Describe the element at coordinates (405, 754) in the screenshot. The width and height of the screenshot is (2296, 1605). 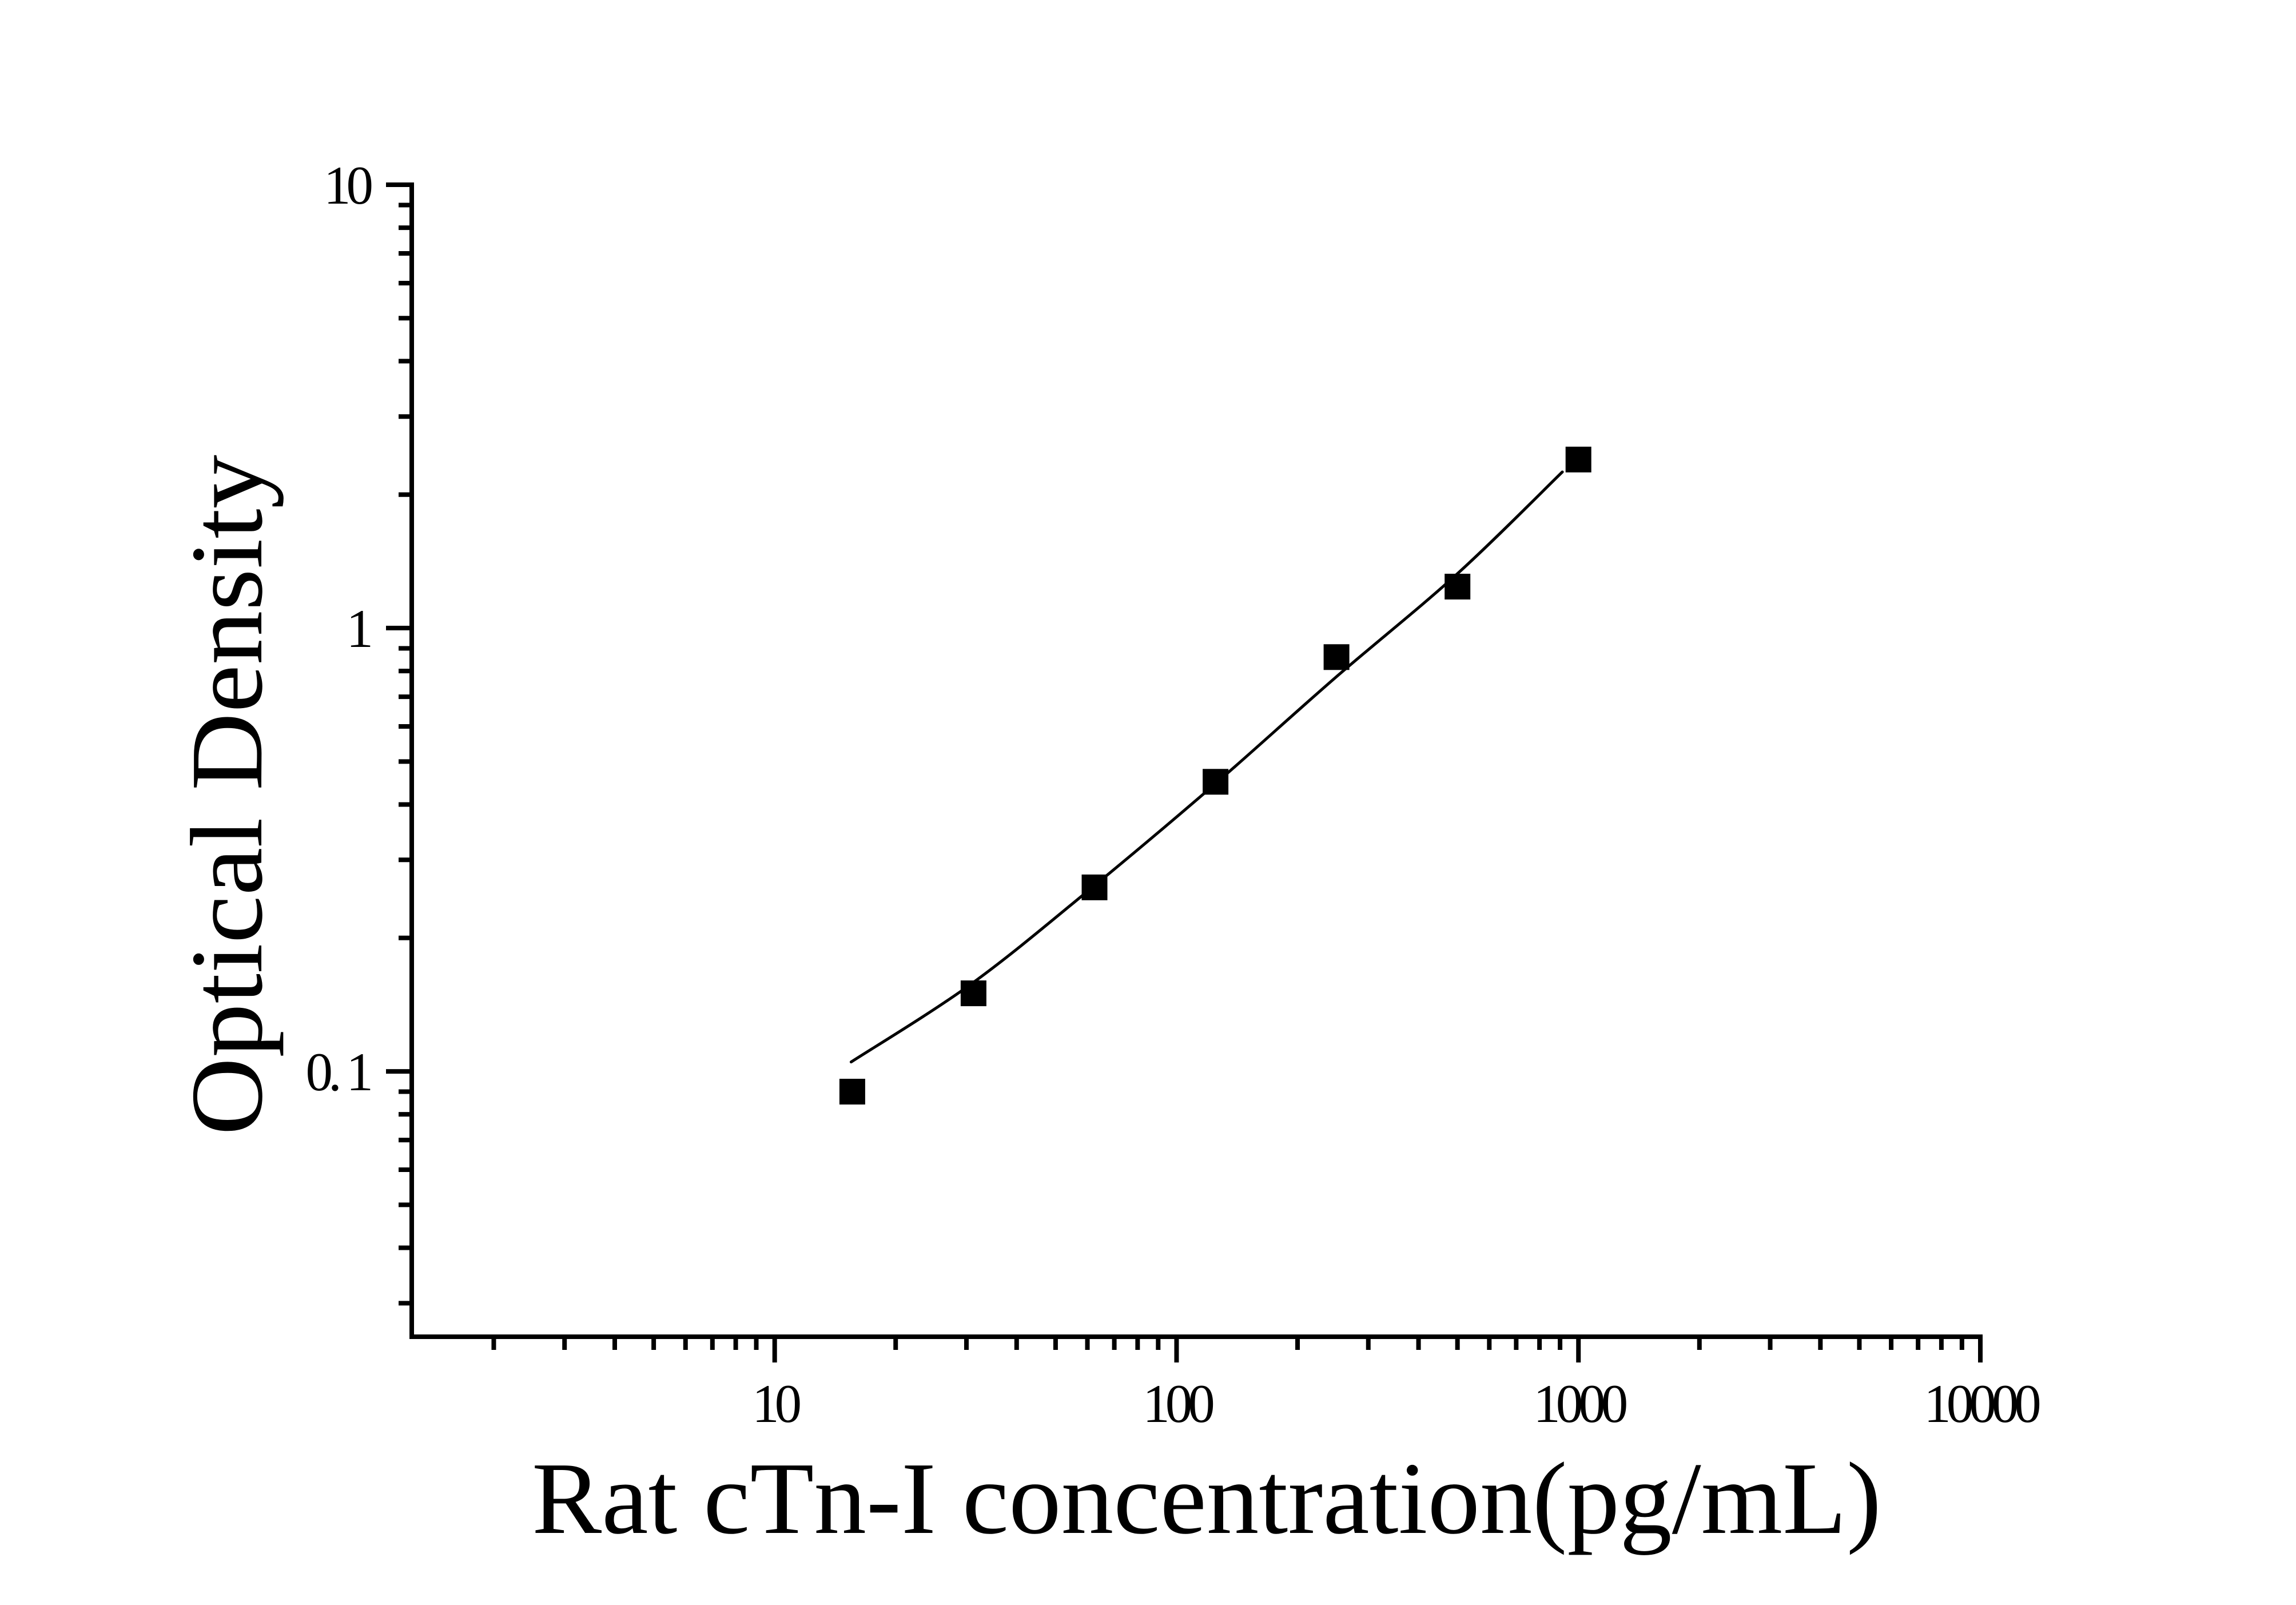
I see `y-axis-minor-ticks` at that location.